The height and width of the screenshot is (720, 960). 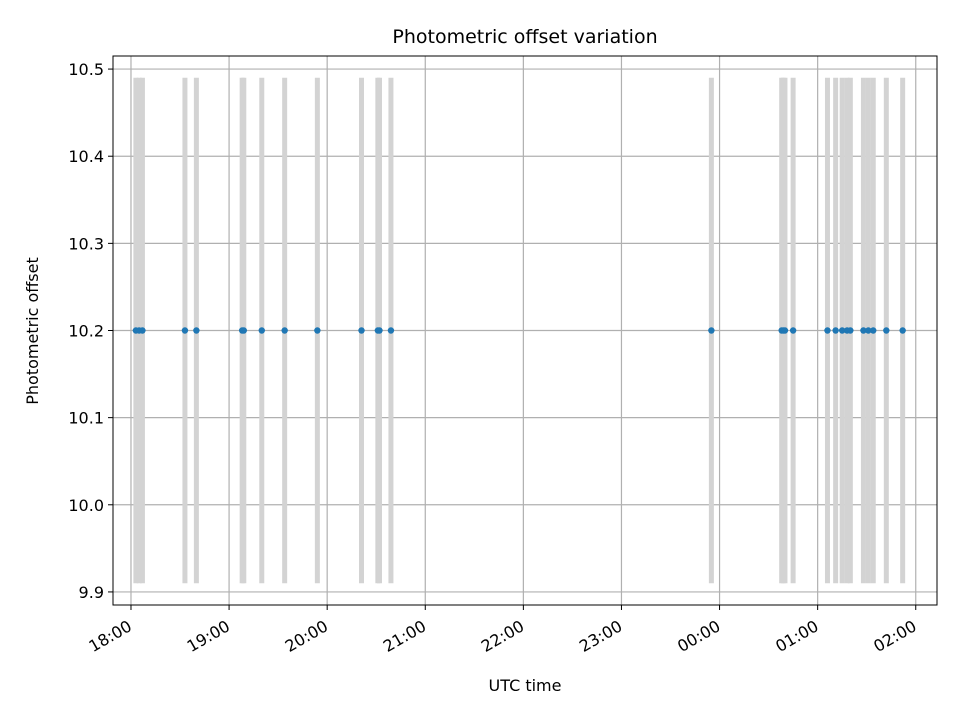 I want to click on y-tick-label: 10.4, so click(x=86, y=156).